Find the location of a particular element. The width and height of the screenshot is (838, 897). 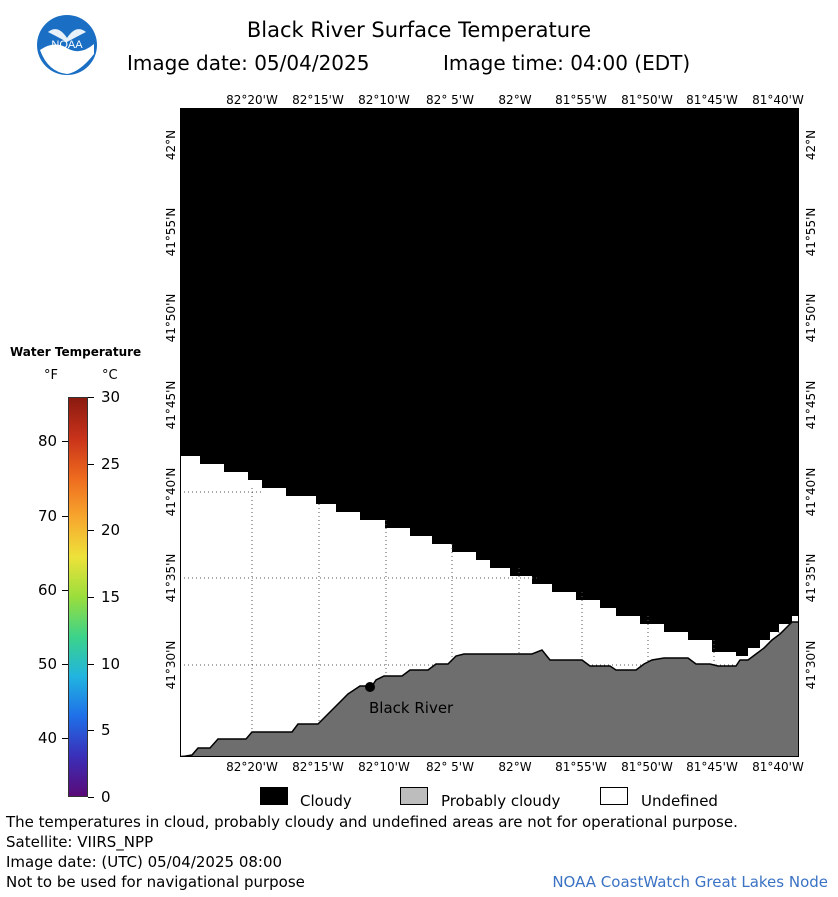

noaa-logo: NOAA is located at coordinates (67, 45).